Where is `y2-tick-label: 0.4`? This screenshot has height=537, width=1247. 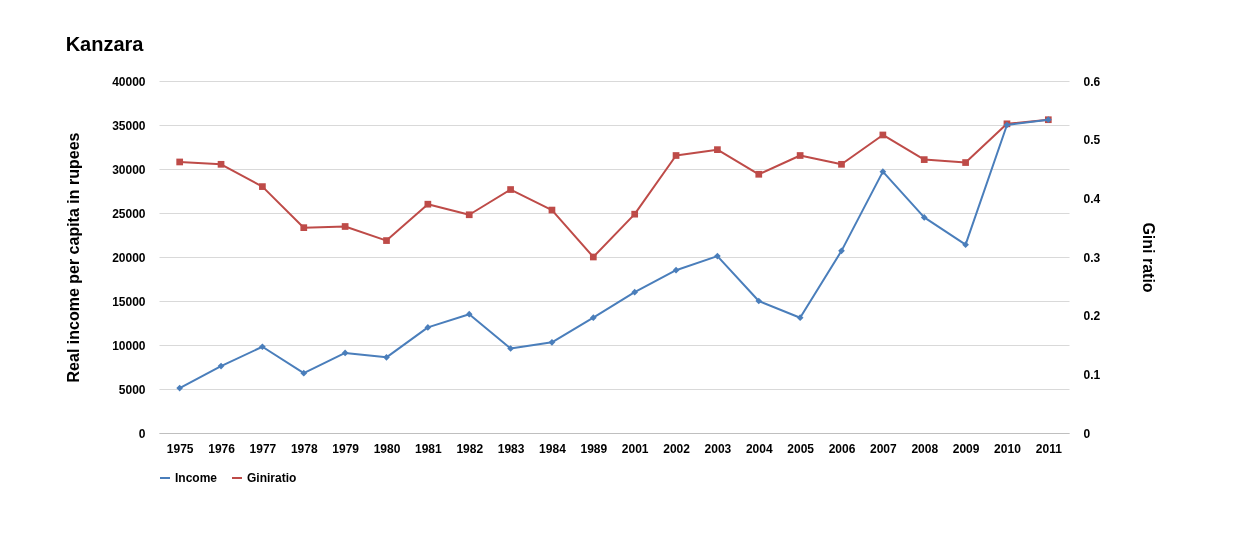 y2-tick-label: 0.4 is located at coordinates (1092, 198).